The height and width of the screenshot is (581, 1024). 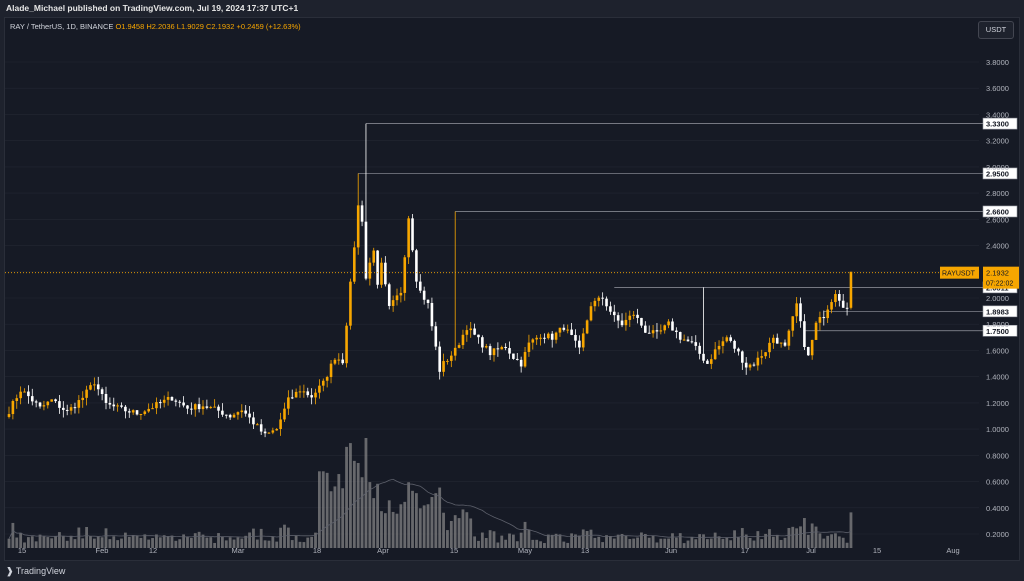 I want to click on y-tick-label: 2.8000, so click(x=997, y=193).